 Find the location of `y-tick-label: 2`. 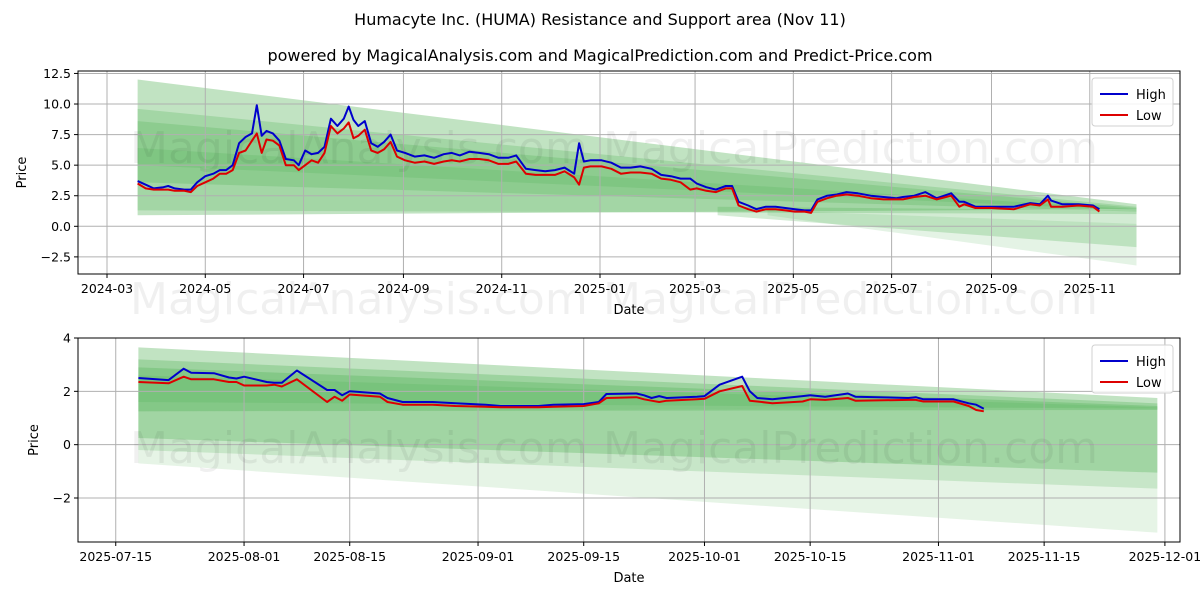

y-tick-label: 2 is located at coordinates (67, 391).